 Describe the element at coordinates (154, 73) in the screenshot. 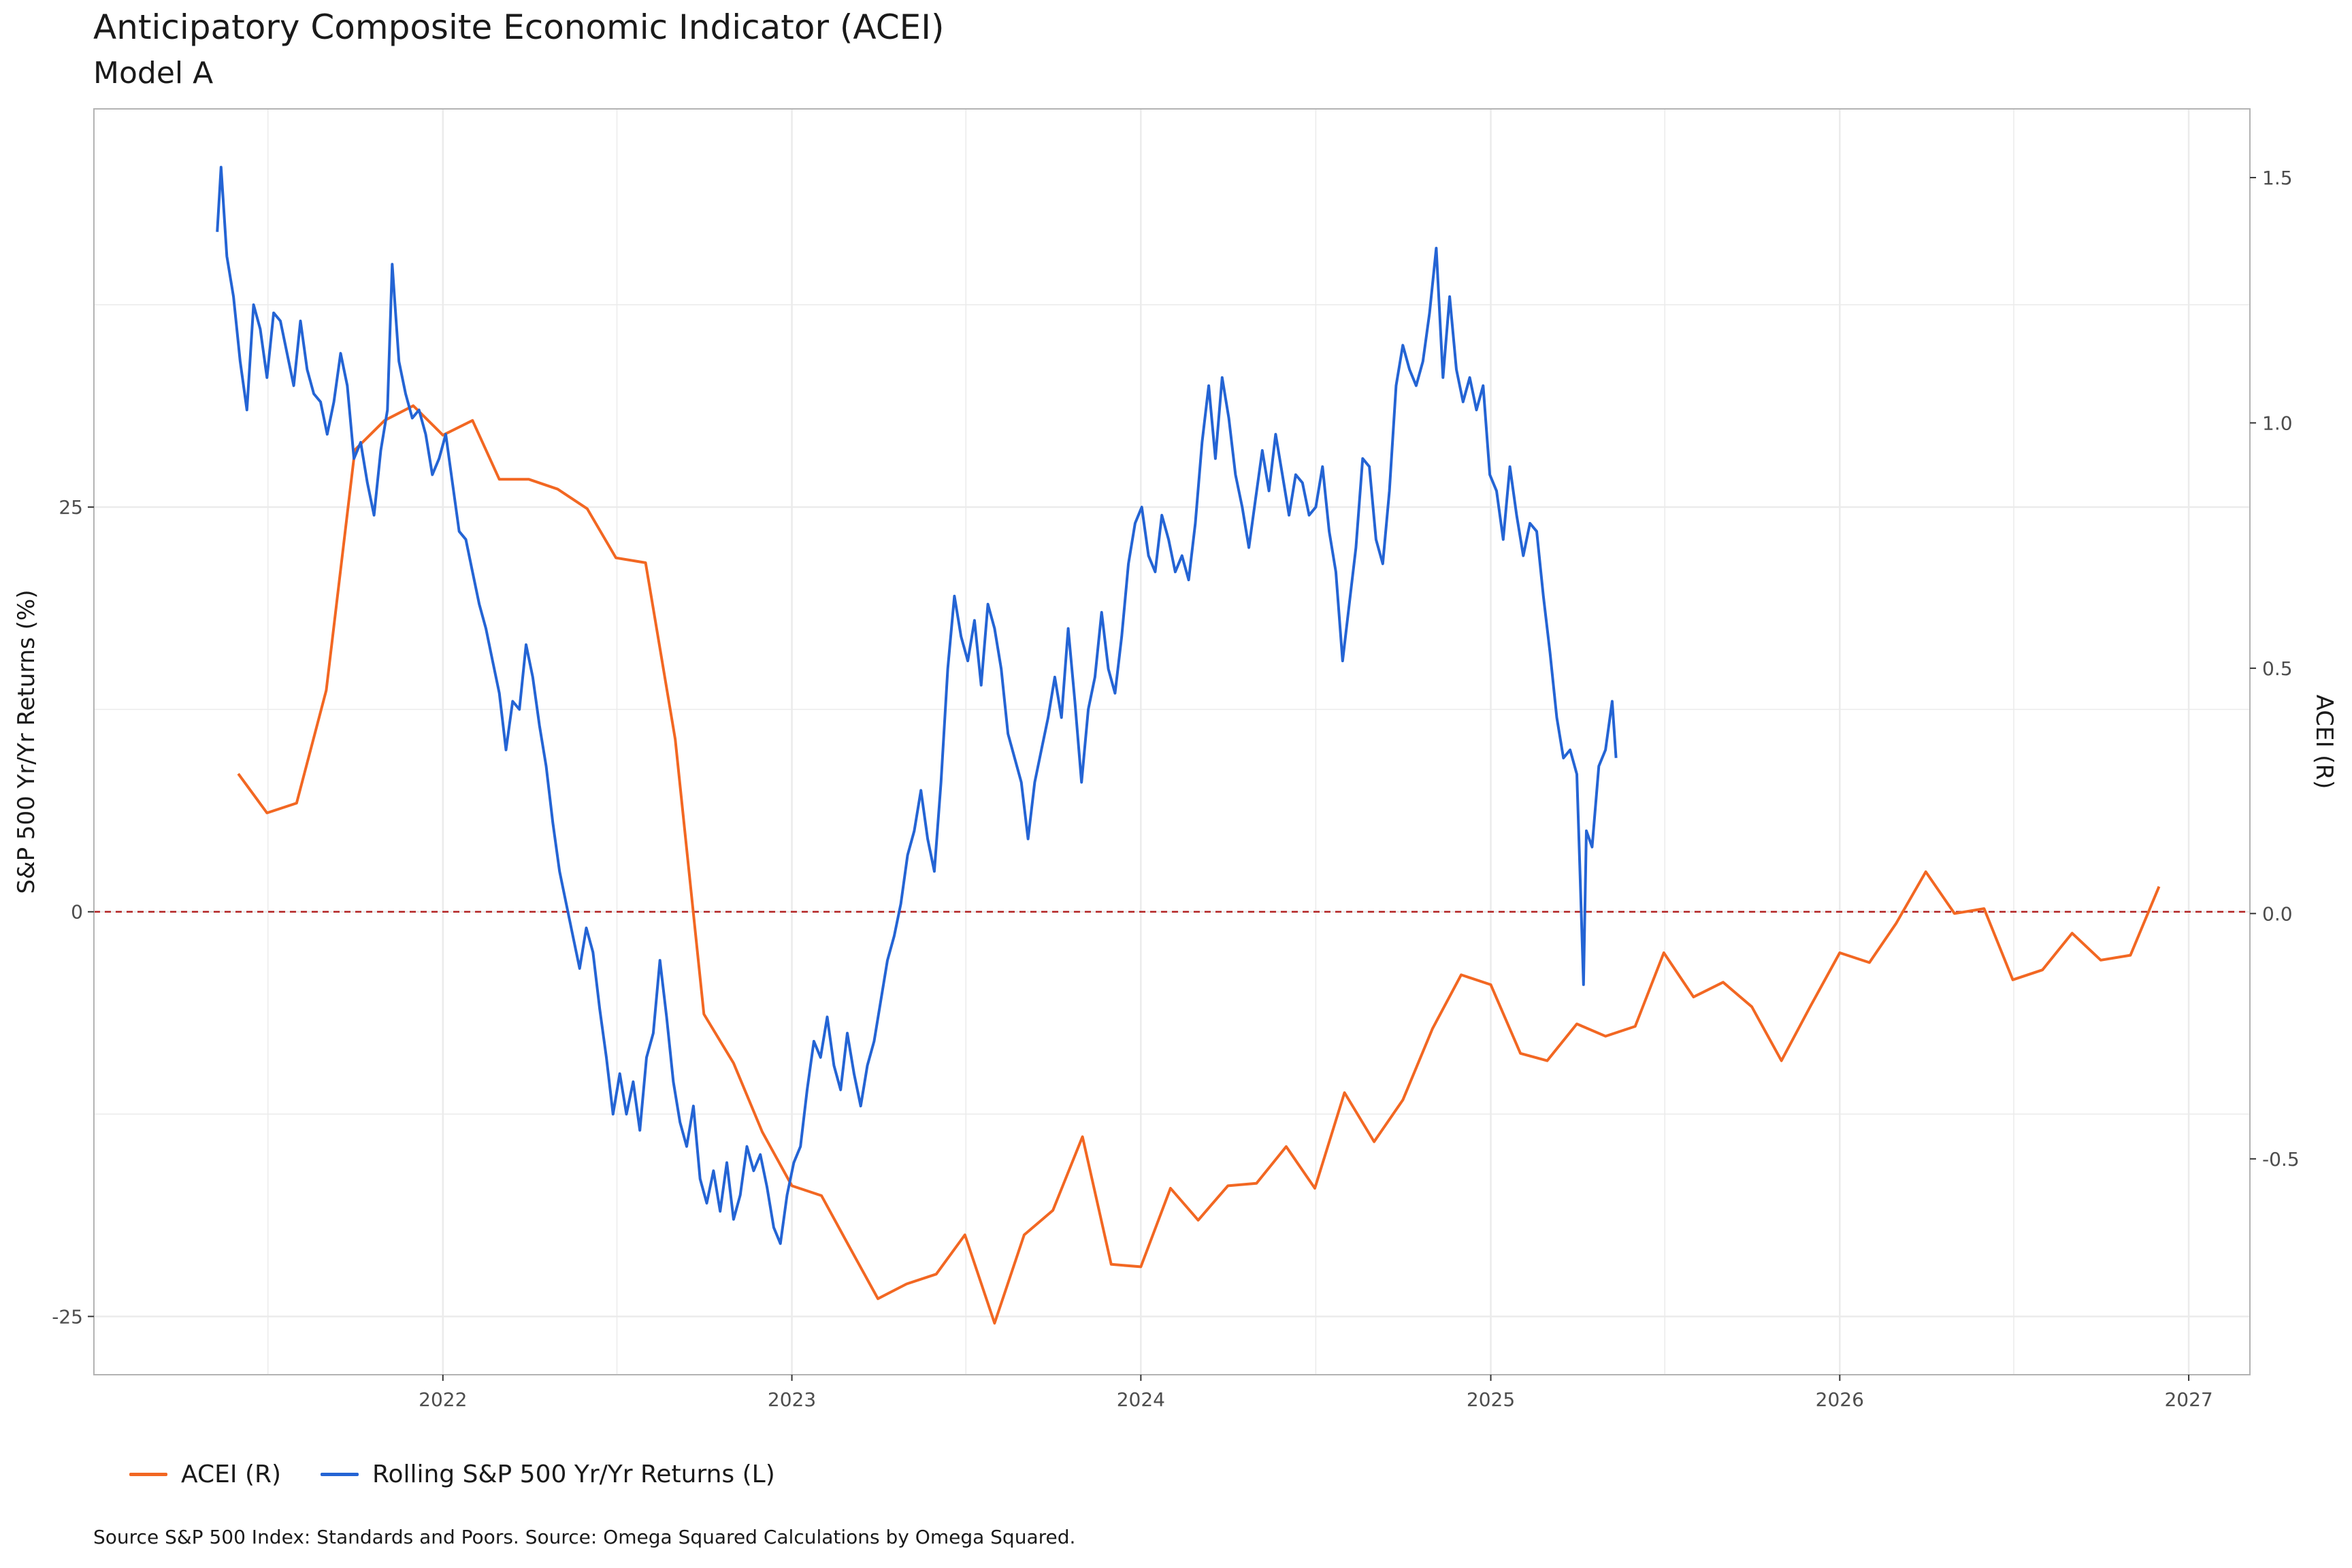

I see `chart-subtitle: Model A` at that location.